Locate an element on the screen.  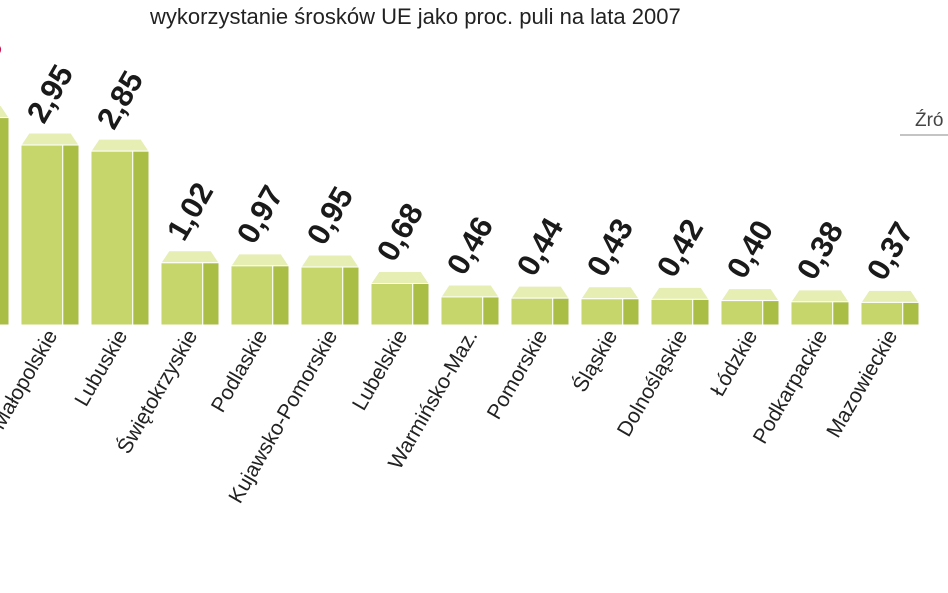
category-label: Małopolskie is located at coordinates (31, 380).